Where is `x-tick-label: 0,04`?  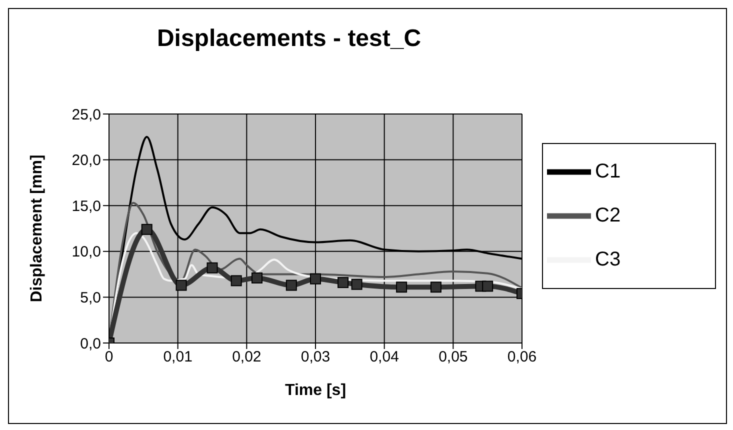 x-tick-label: 0,04 is located at coordinates (384, 357).